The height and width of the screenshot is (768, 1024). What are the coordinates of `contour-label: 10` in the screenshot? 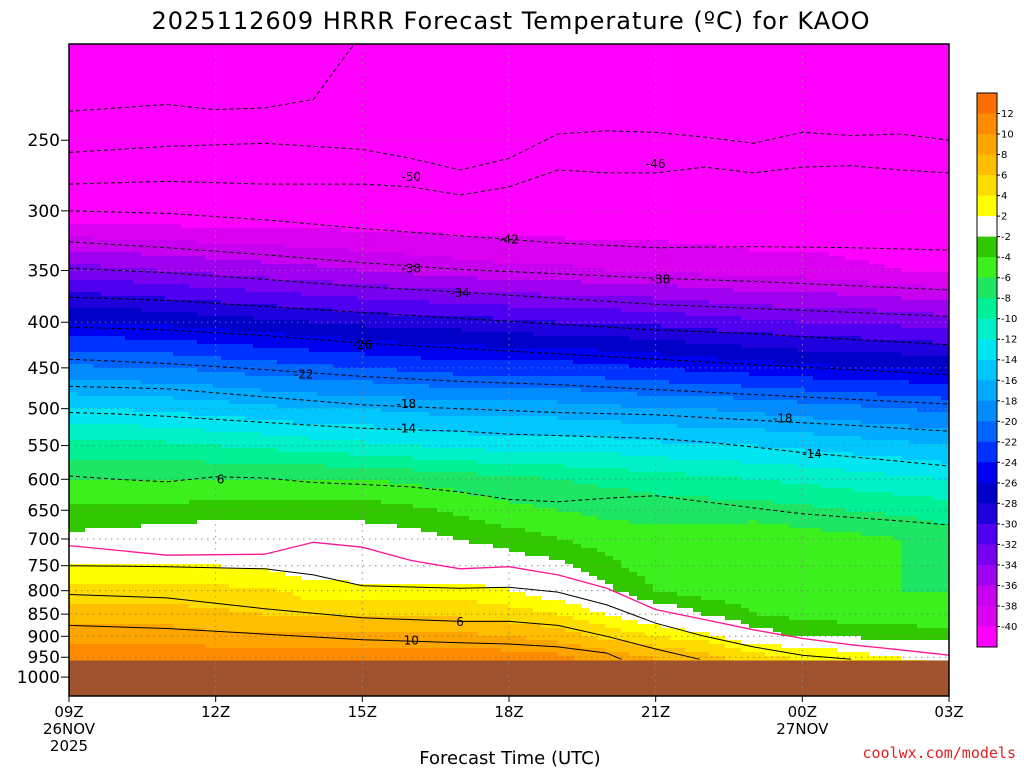 It's located at (411, 641).